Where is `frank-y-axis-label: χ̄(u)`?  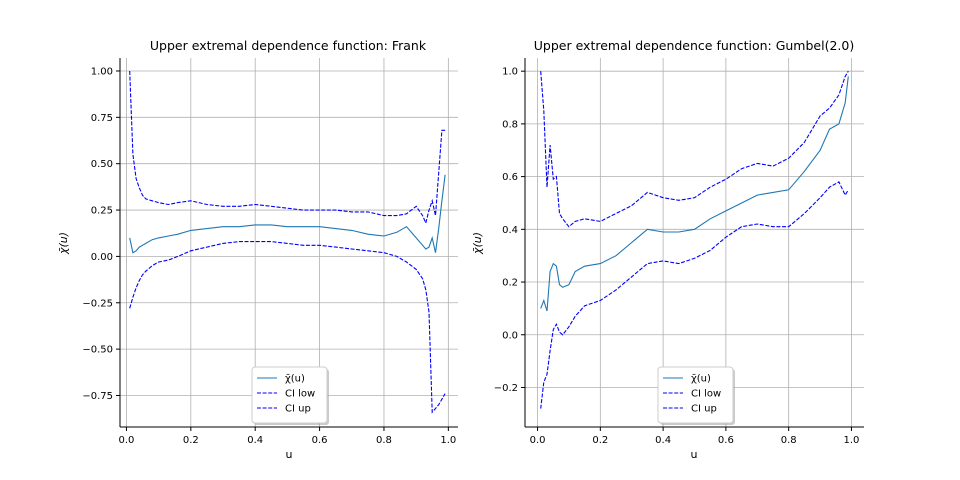
frank-y-axis-label: χ̄(u) is located at coordinates (63, 243).